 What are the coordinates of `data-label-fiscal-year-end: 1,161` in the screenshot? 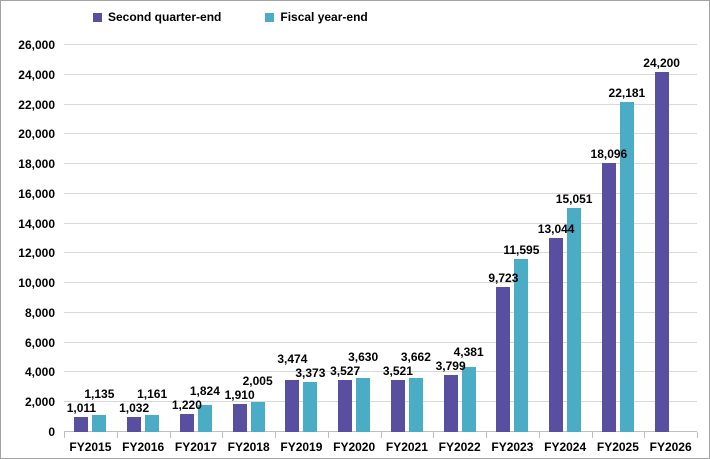 It's located at (152, 393).